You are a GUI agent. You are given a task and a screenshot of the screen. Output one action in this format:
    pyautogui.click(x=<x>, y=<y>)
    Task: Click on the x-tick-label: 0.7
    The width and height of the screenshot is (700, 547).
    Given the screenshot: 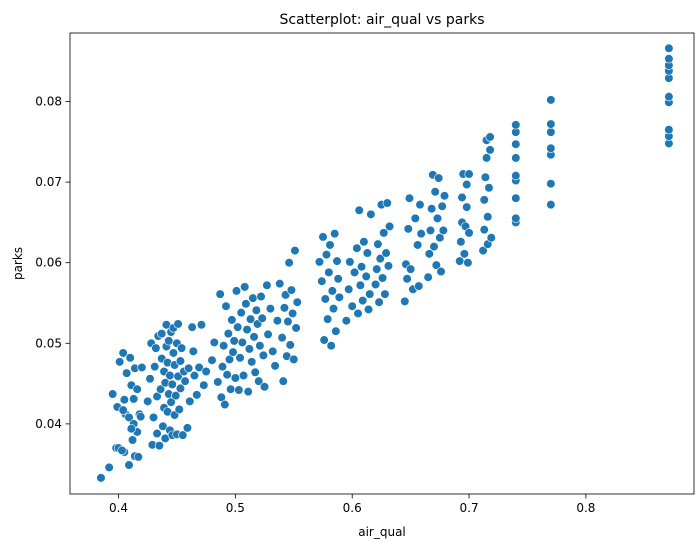 What is the action you would take?
    pyautogui.click(x=469, y=508)
    